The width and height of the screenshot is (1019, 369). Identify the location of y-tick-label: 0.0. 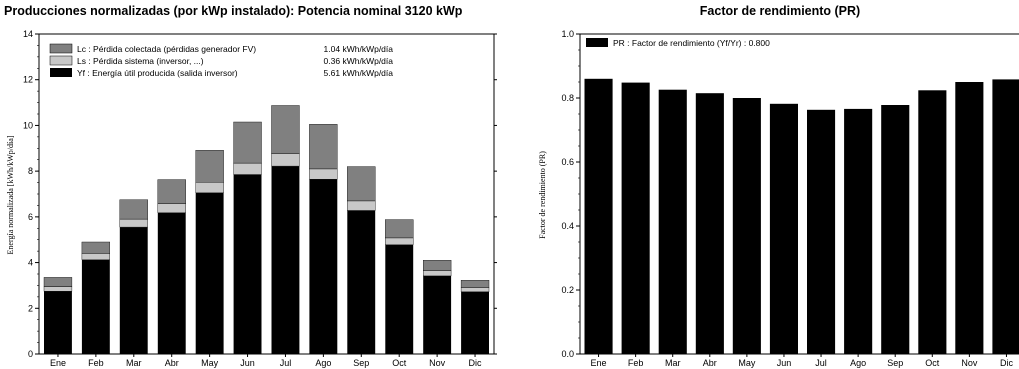
(567, 354).